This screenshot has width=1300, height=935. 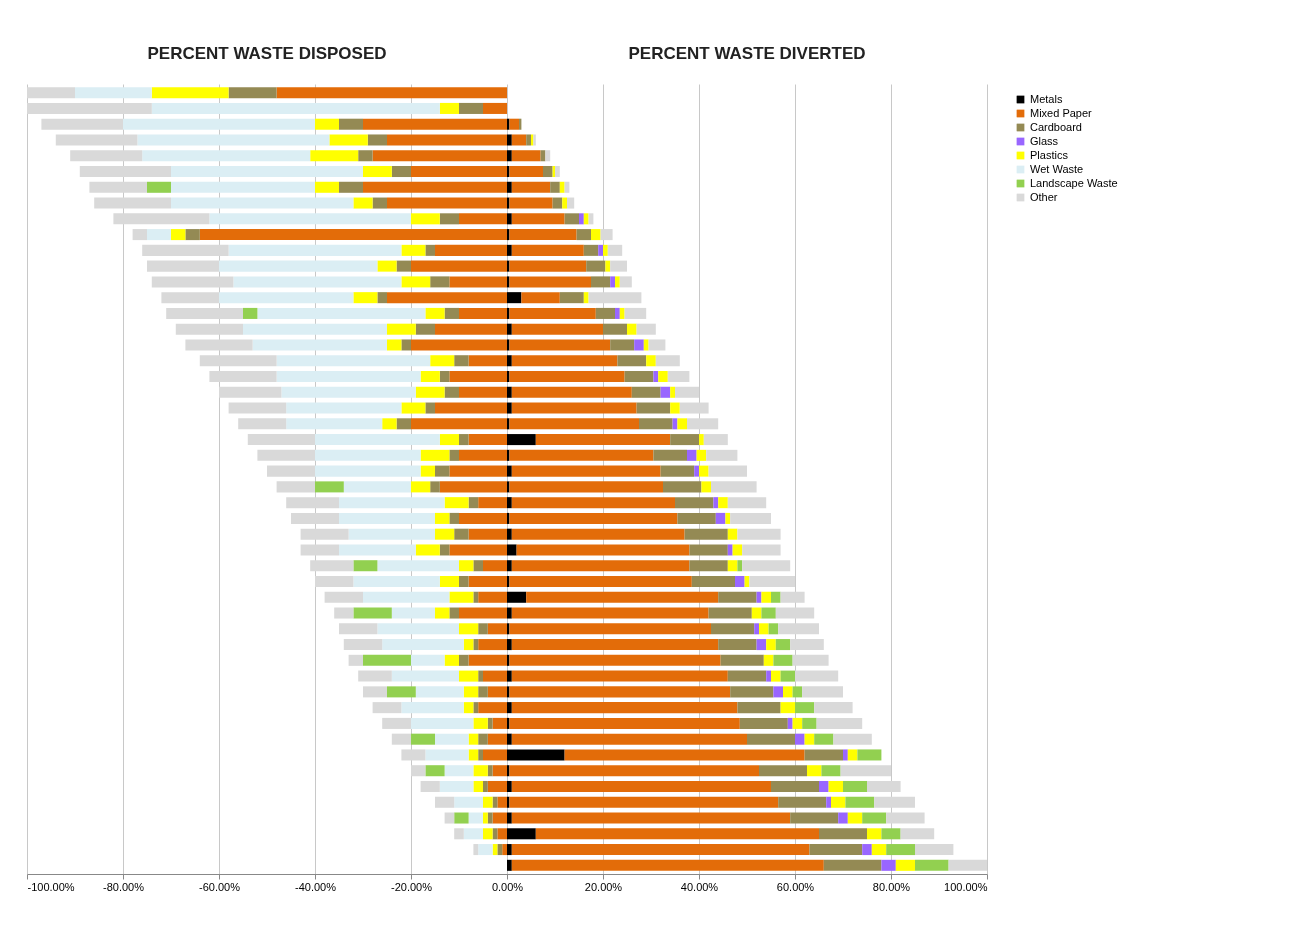 I want to click on x-tick-label: 80.00%, so click(x=891, y=886).